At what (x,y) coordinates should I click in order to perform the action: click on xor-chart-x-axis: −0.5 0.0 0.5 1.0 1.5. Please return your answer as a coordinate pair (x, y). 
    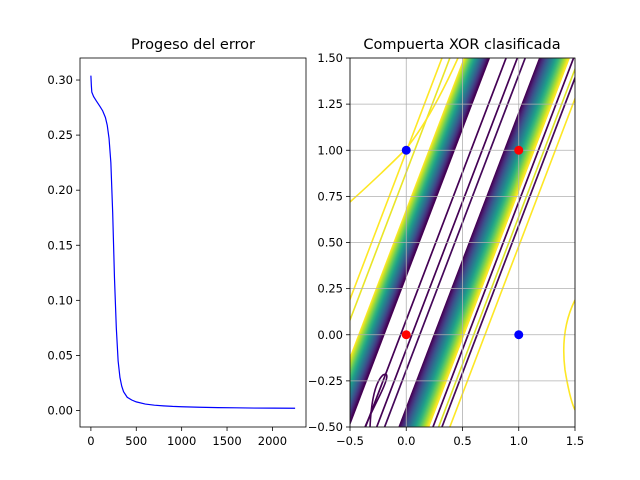
    Looking at the image, I should click on (460, 437).